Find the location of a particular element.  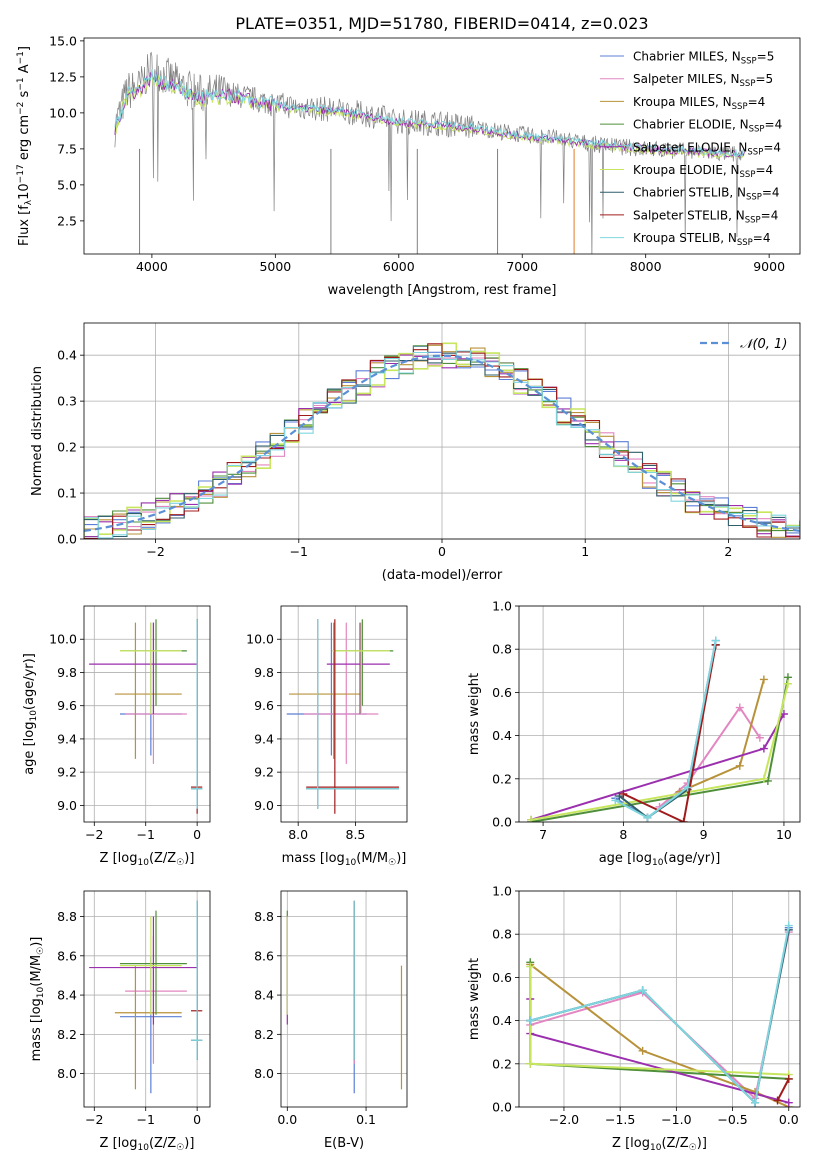

x-tick-label: −1 is located at coordinates (145, 834).